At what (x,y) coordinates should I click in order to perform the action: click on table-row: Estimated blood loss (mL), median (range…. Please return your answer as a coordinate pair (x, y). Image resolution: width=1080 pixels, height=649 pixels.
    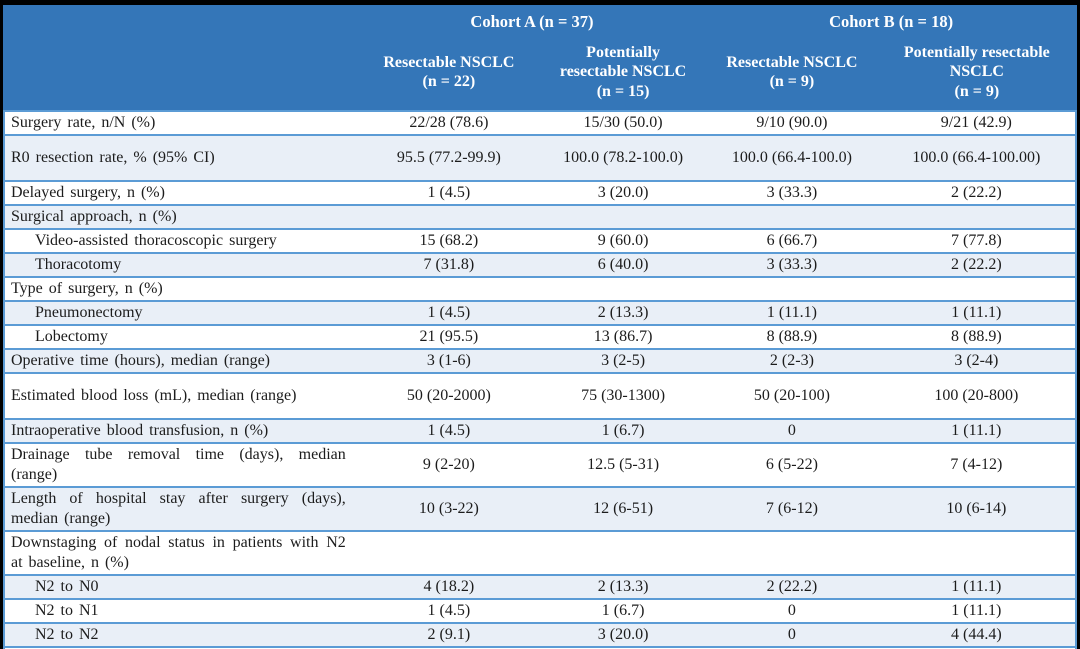
    Looking at the image, I should click on (540, 396).